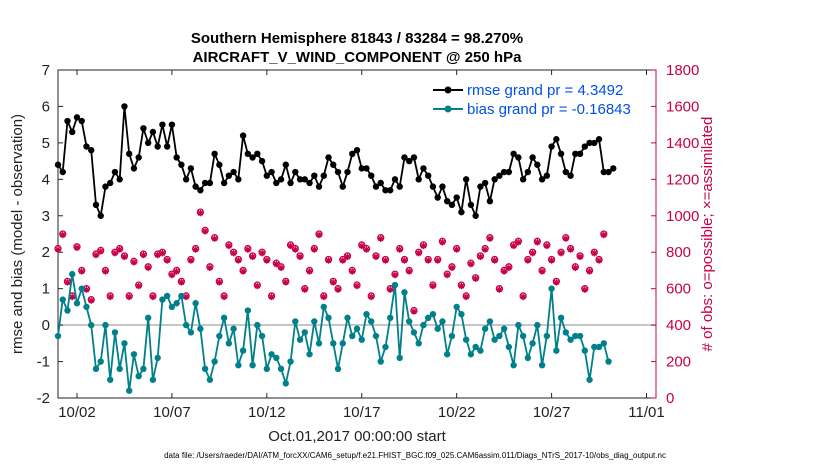 This screenshot has height=470, width=830. Describe the element at coordinates (17, 234) in the screenshot. I see `y-axis-left-label: rmse and bias (model - observation)` at that location.